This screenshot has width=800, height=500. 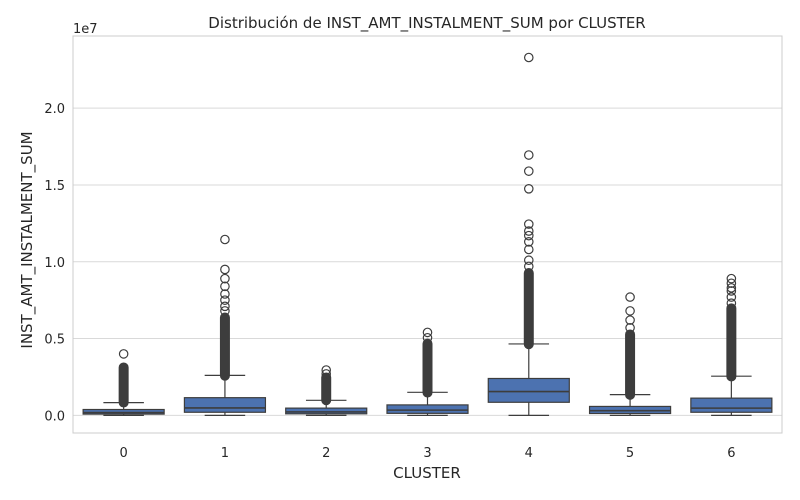 I want to click on y-axis-ticks: 0.0 0.5 1.0 1.5 2.0, so click(x=54, y=263).